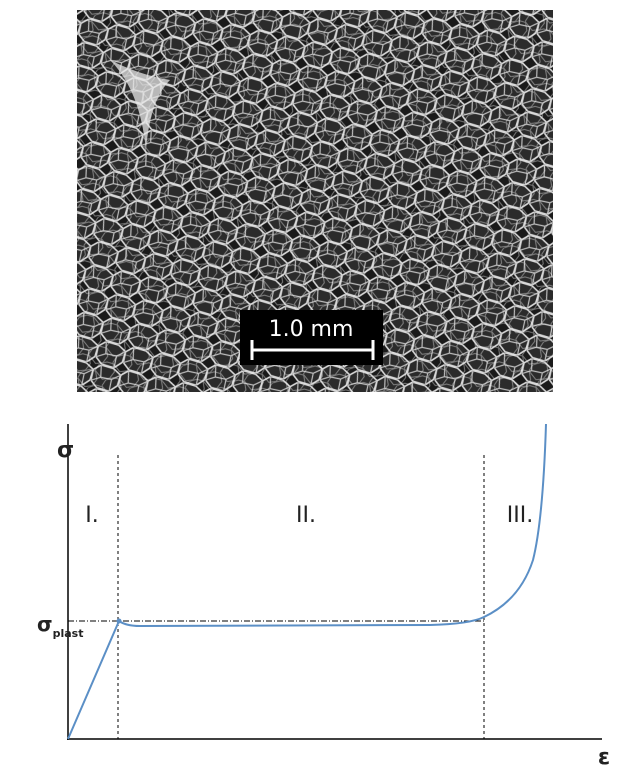  What do you see at coordinates (311, 329) in the screenshot?
I see `scale-bar-label: 1.0 mm` at bounding box center [311, 329].